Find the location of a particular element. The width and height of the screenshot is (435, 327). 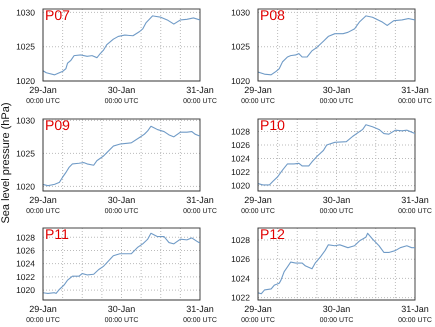

chart-title: P11 is located at coordinates (57, 234).